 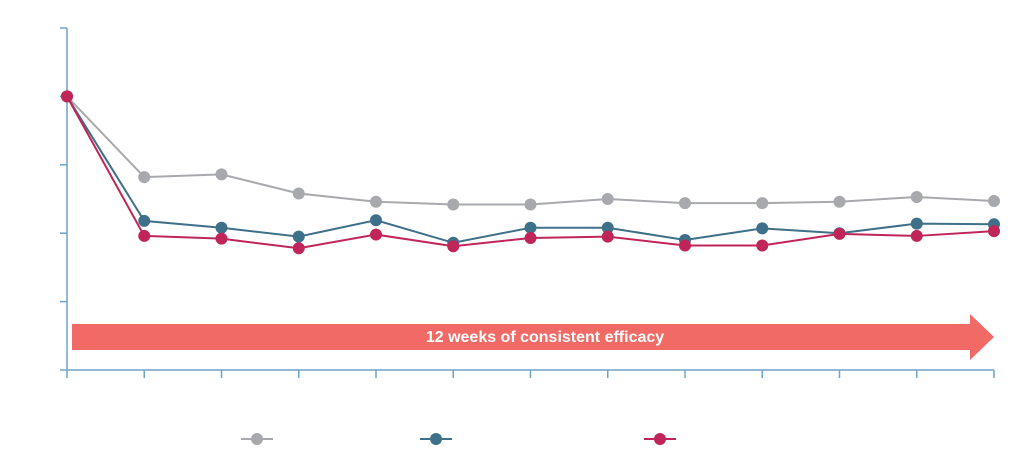 I want to click on efficacy-arrow: 12 weeks of consistent efficacy, so click(x=533, y=337).